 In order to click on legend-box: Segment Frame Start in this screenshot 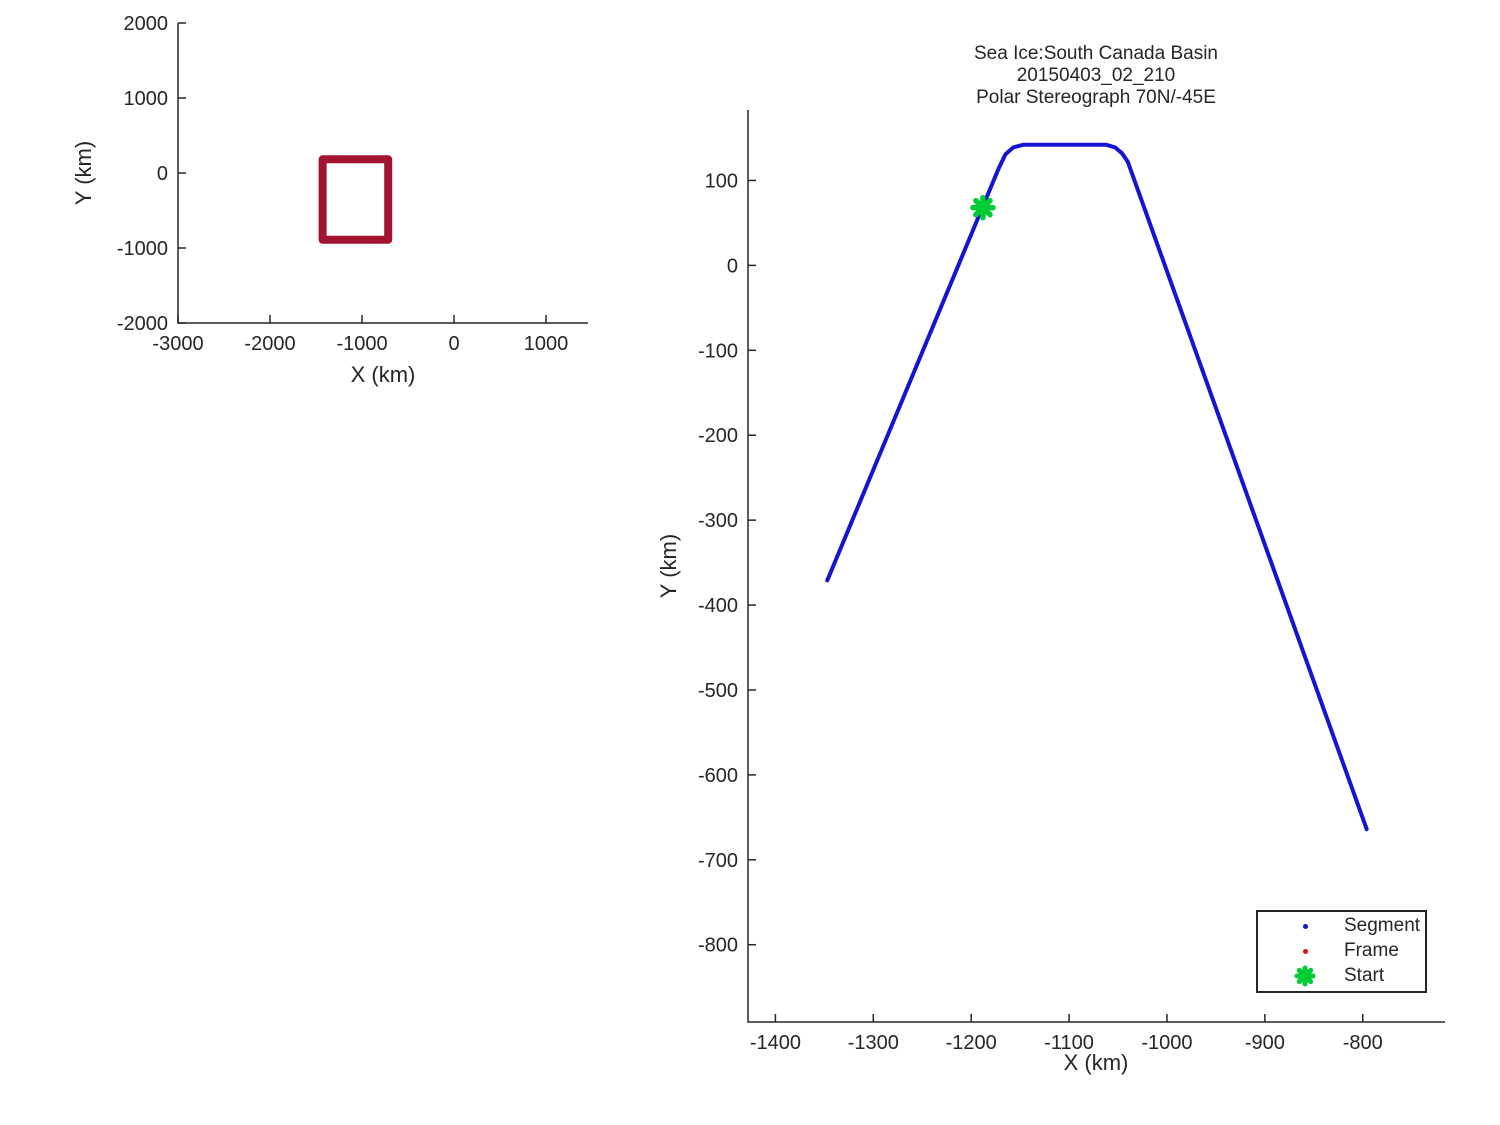, I will do `click(1341, 951)`.